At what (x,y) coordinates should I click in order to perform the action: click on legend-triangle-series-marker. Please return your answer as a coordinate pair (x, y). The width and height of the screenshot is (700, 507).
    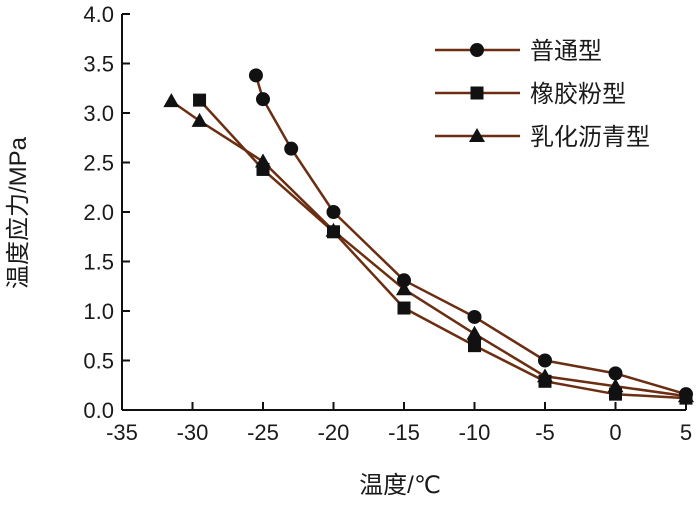
    Looking at the image, I should click on (477, 135).